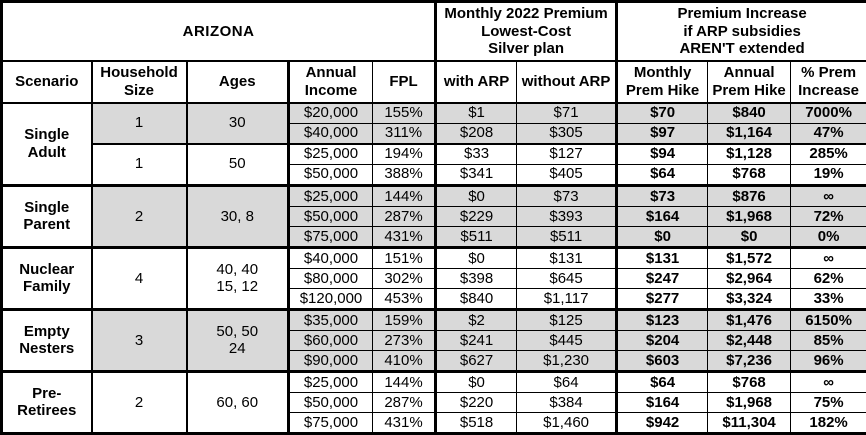 The width and height of the screenshot is (866, 435). I want to click on cell-monthly-hike: $603, so click(662, 360).